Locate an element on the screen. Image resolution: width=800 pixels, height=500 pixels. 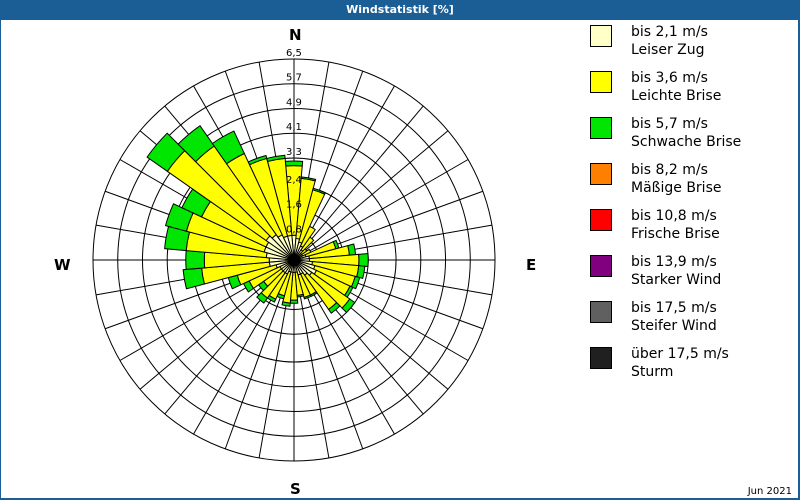
ring-label: 3,3 is located at coordinates (294, 152).